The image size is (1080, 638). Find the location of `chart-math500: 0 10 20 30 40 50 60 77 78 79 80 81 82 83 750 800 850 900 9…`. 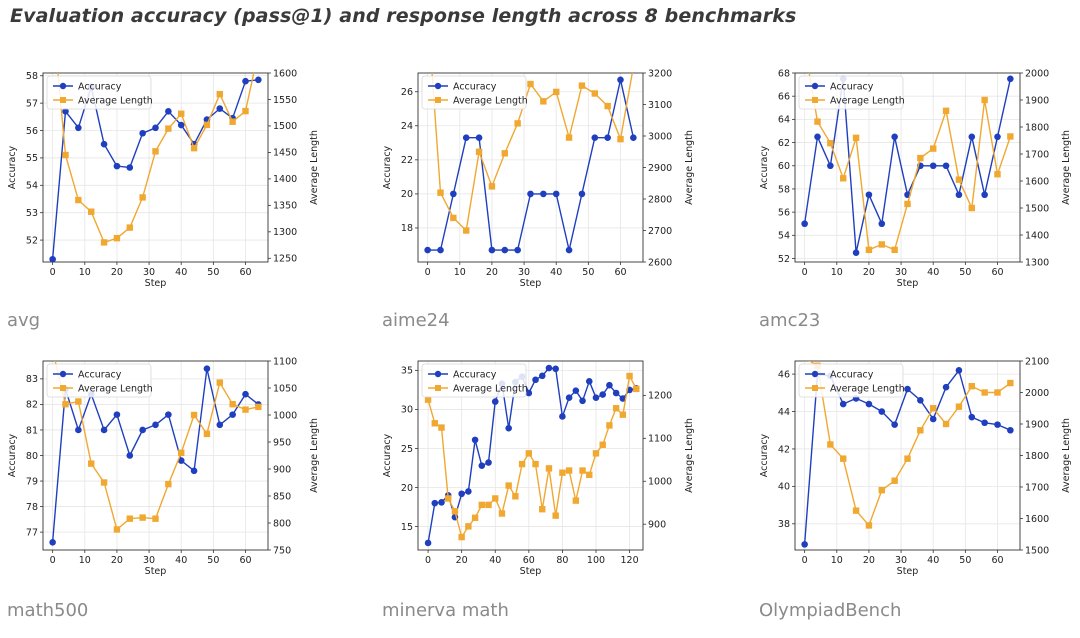

chart-math500: 0 10 20 30 40 50 60 77 78 79 80 81 82 83 750 800 850 900 9… is located at coordinates (163, 466).